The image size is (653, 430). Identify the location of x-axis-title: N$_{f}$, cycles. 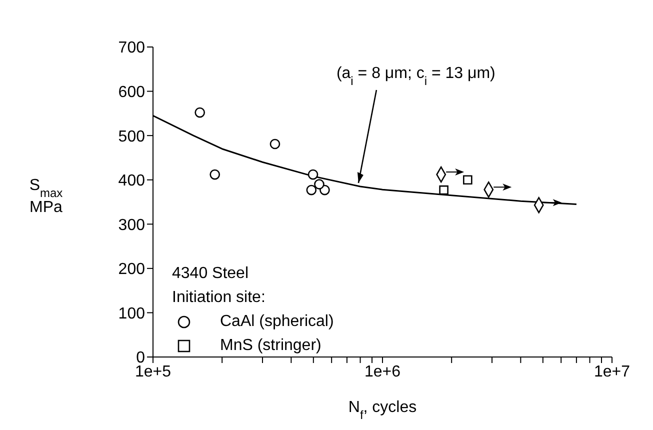
(382, 410).